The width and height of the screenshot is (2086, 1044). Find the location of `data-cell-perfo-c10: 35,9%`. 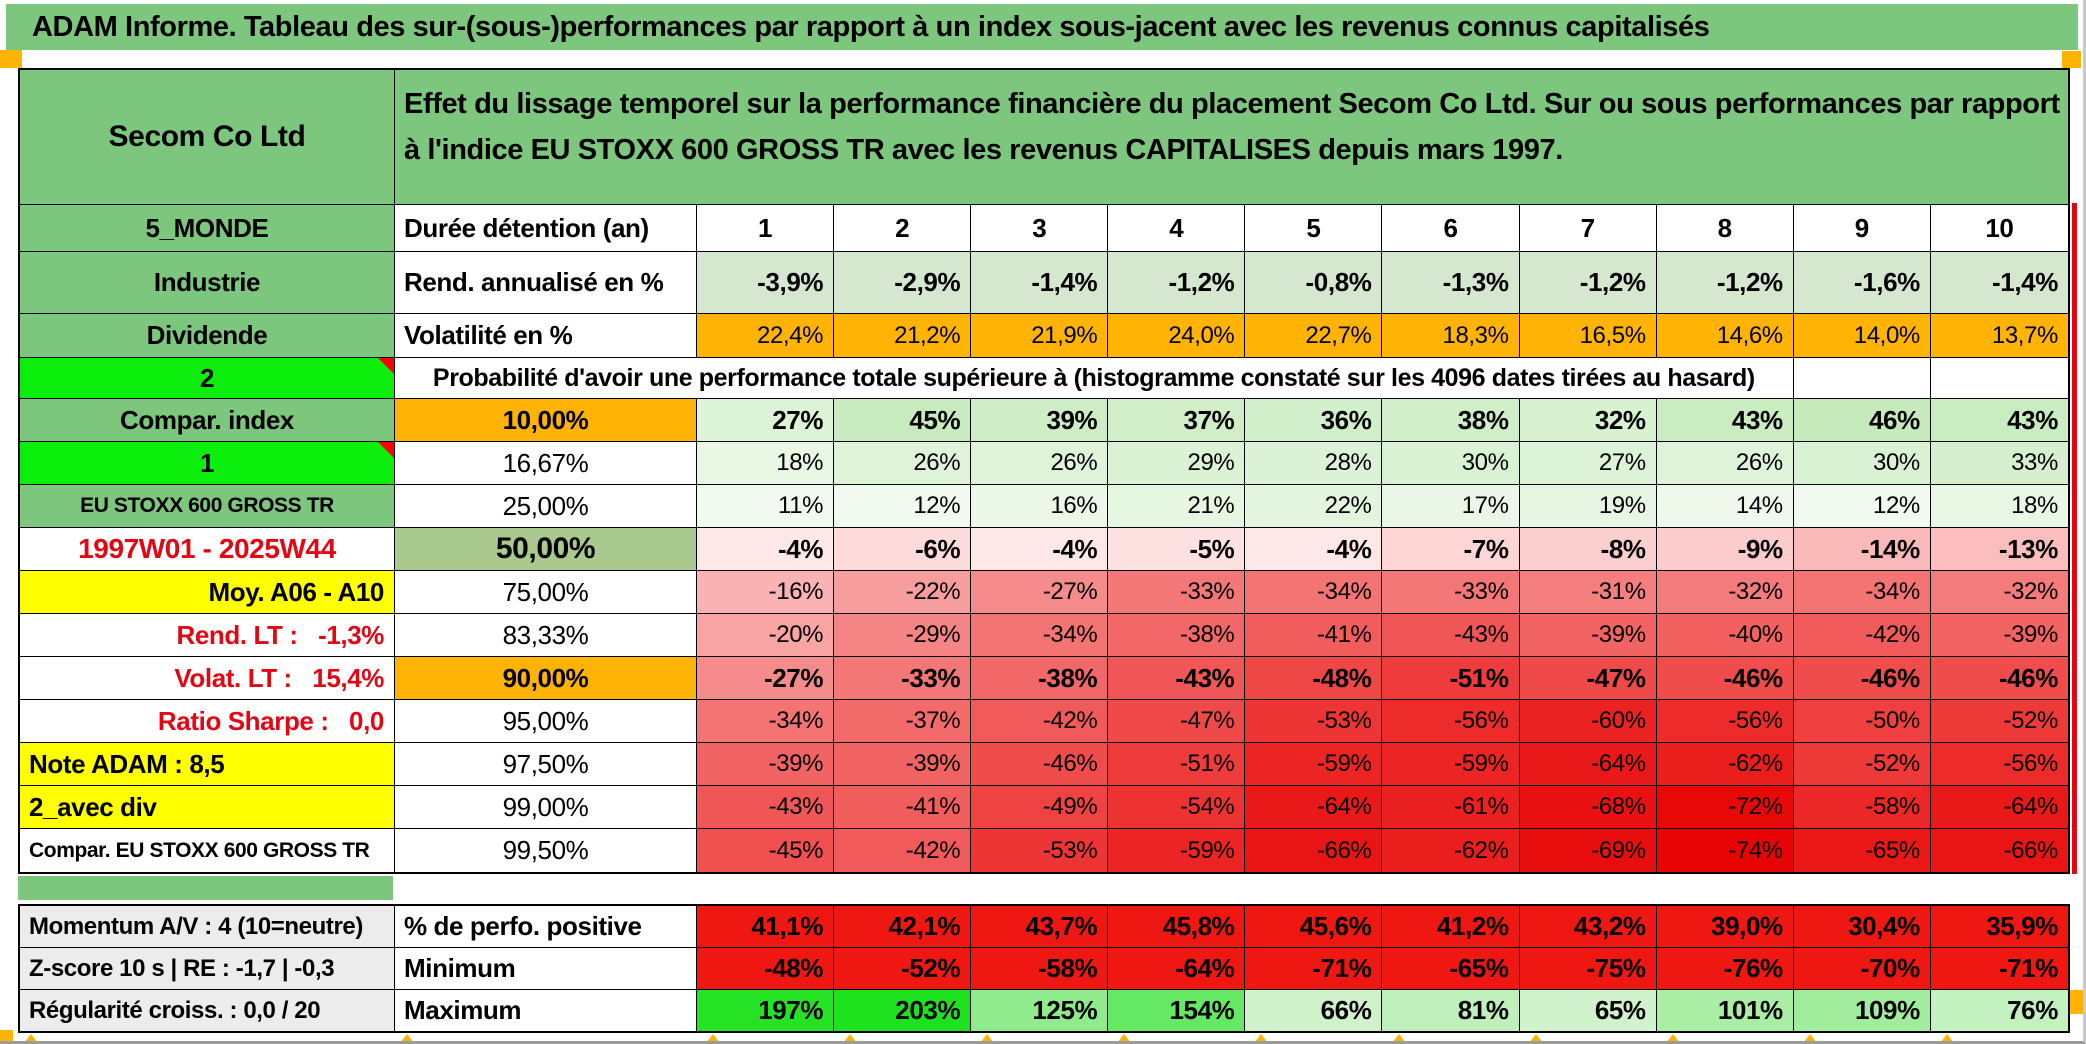

data-cell-perfo-c10: 35,9% is located at coordinates (1999, 927).